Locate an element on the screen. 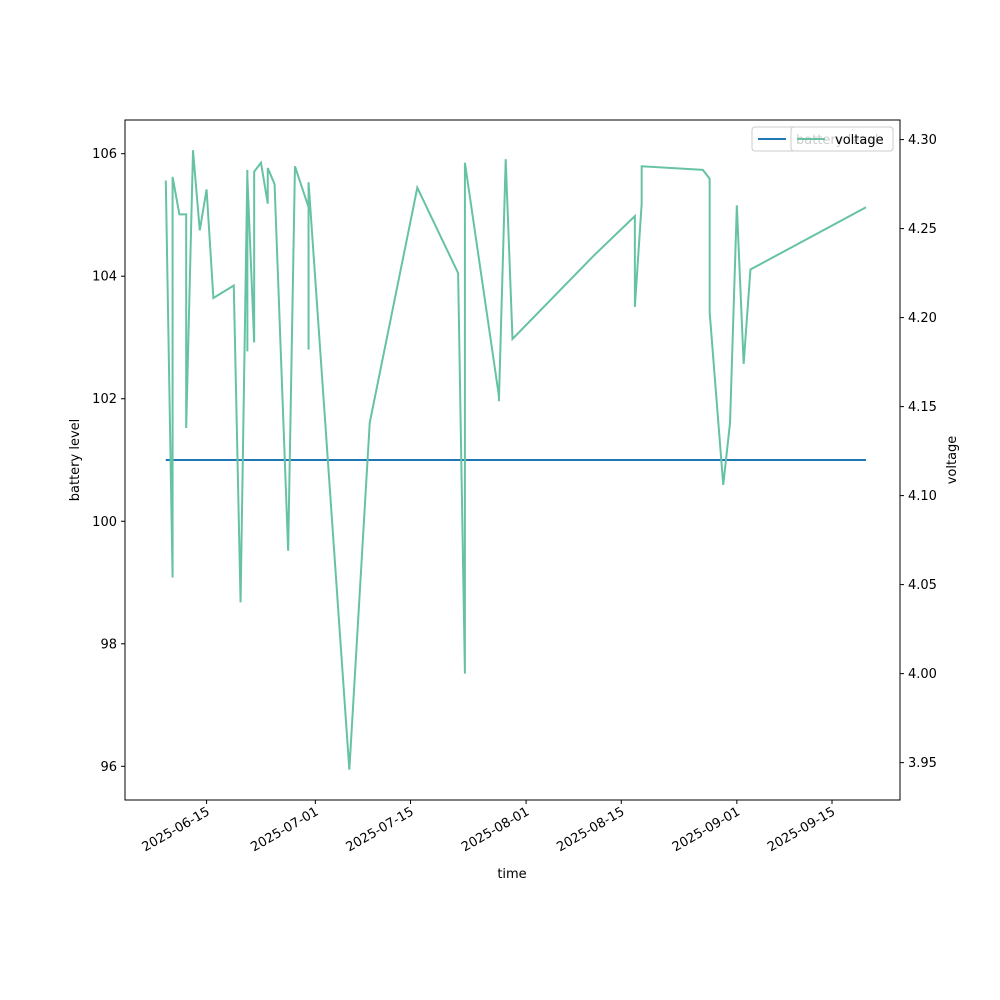  y-tick-label: 100 is located at coordinates (104, 522).